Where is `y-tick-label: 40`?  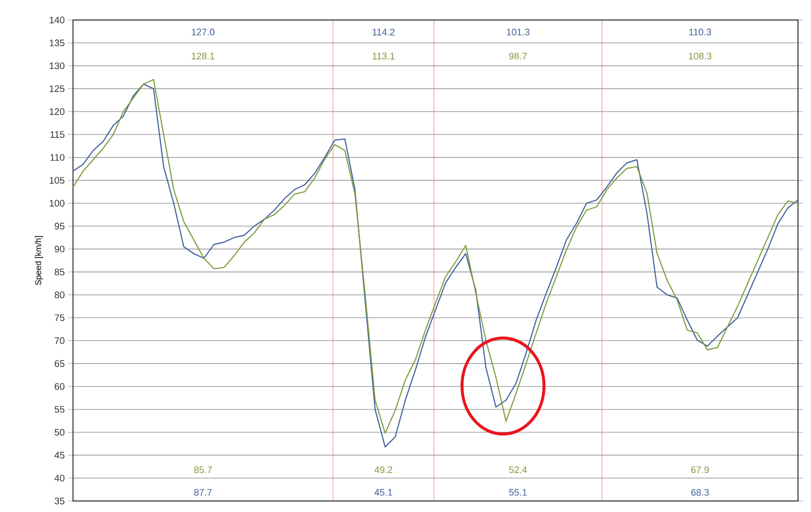 y-tick-label: 40 is located at coordinates (59, 478).